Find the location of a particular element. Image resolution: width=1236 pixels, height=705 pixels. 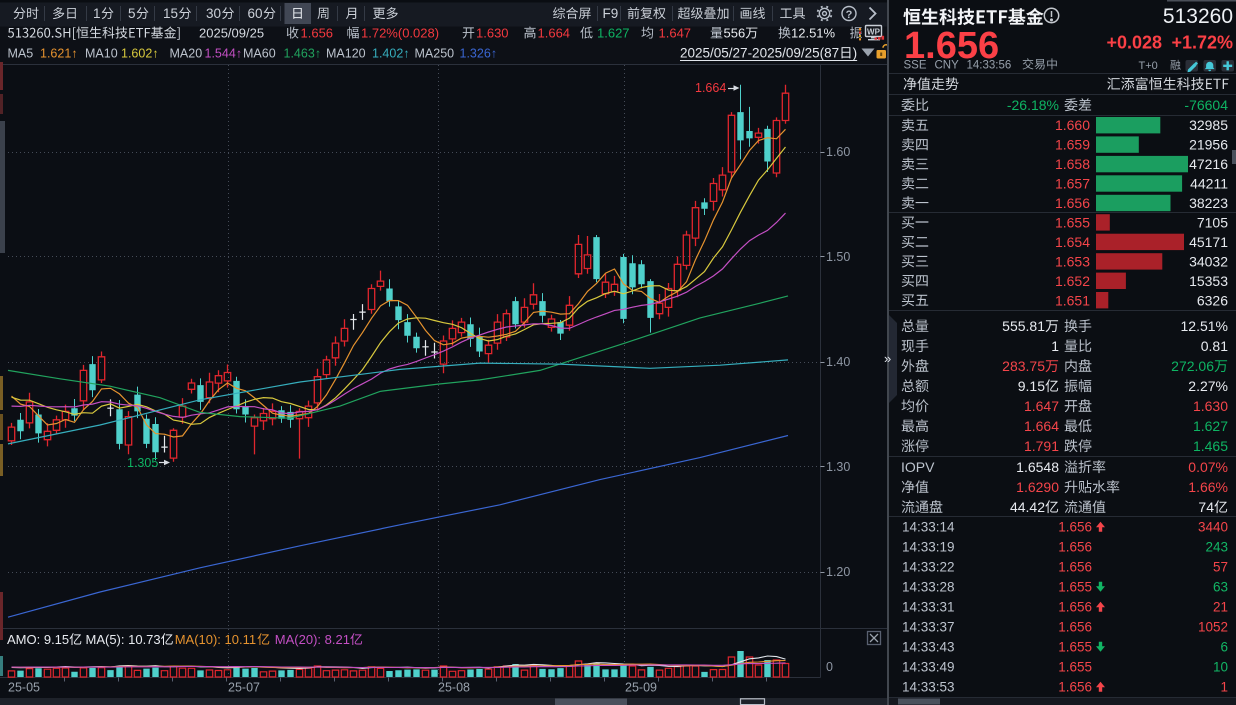

svg-text: WP is located at coordinates (874, 32).